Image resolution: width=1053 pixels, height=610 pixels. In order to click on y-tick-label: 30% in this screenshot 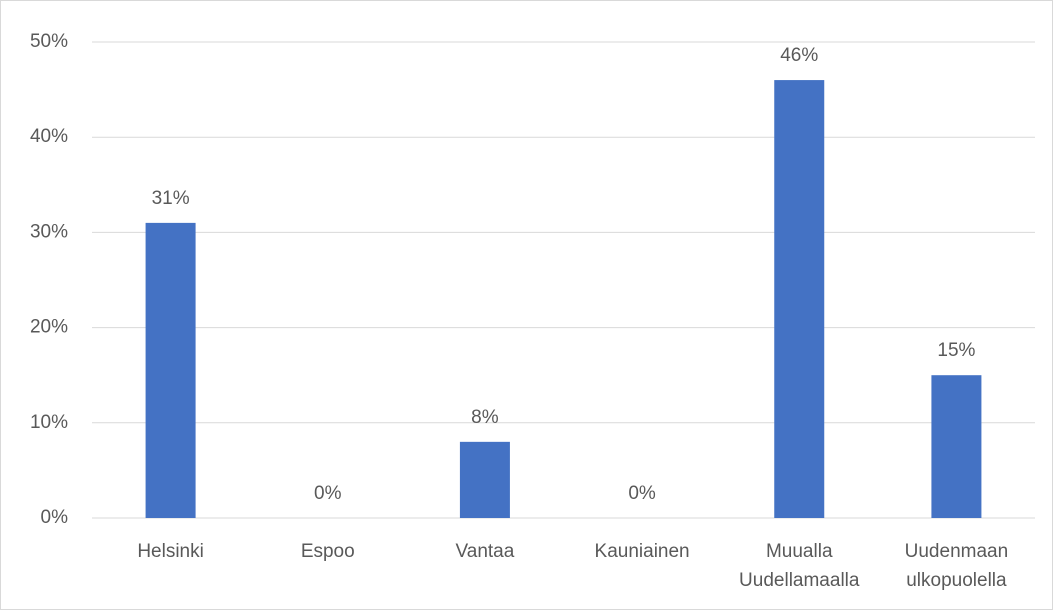, I will do `click(49, 231)`.